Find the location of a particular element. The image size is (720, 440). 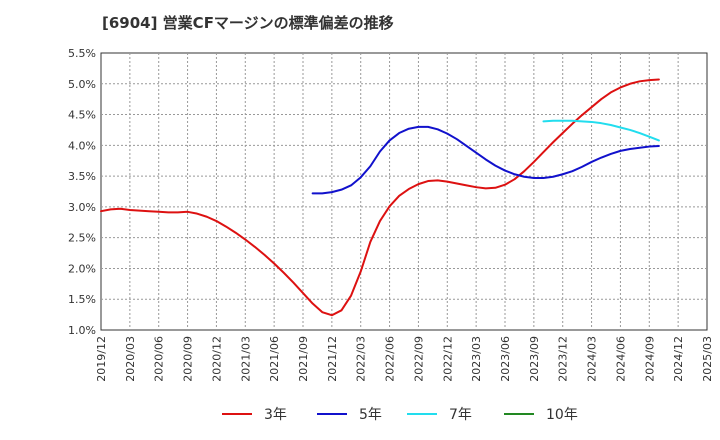

y-tick-label: 1.5% is located at coordinates (82, 299).